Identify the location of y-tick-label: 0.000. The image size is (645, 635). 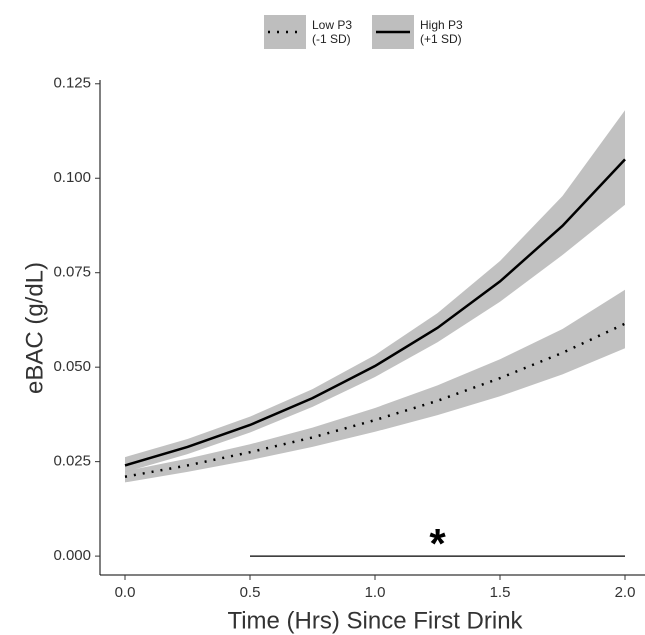
(72, 555).